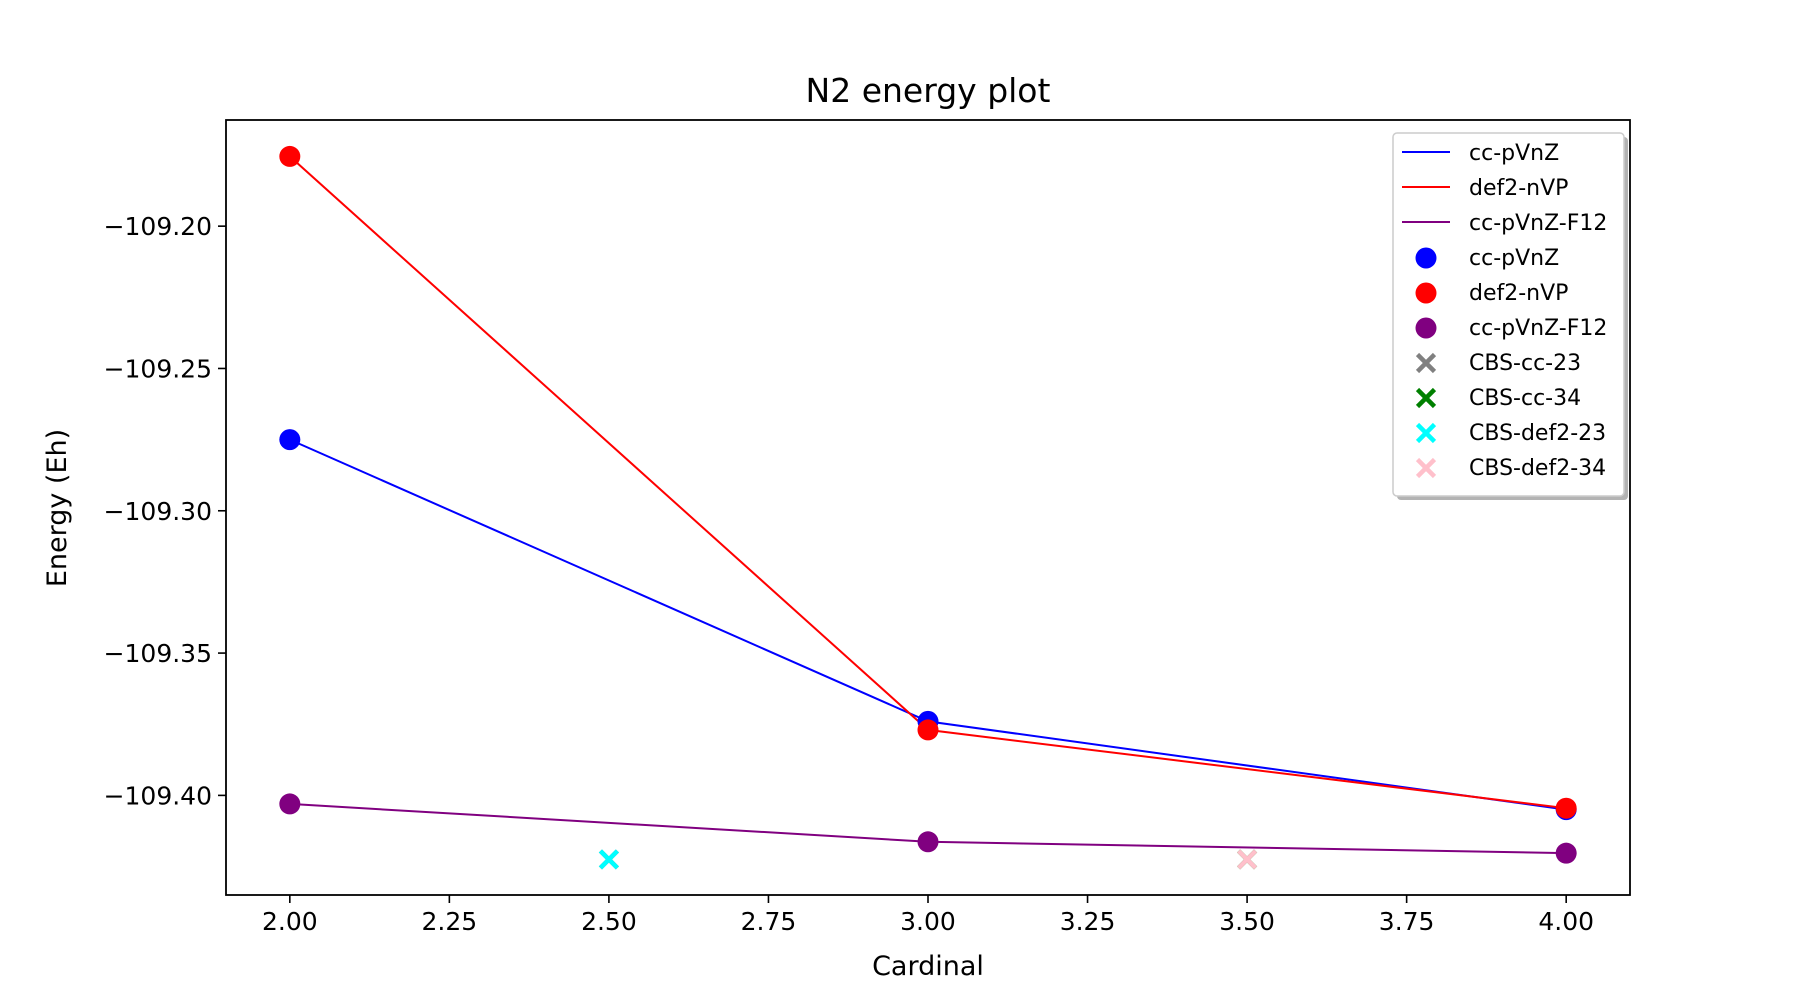  What do you see at coordinates (928, 921) in the screenshot?
I see `x-tick-label: 3.00` at bounding box center [928, 921].